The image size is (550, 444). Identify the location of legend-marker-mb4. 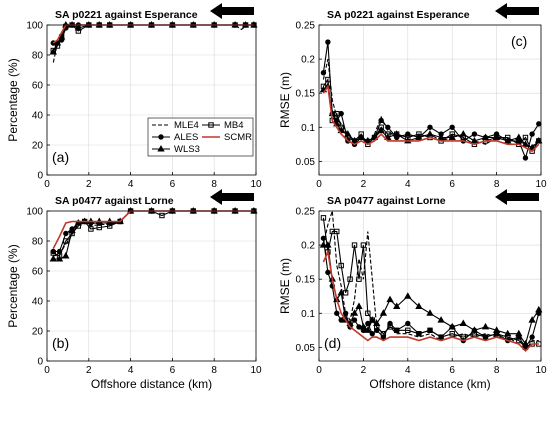
(211, 125).